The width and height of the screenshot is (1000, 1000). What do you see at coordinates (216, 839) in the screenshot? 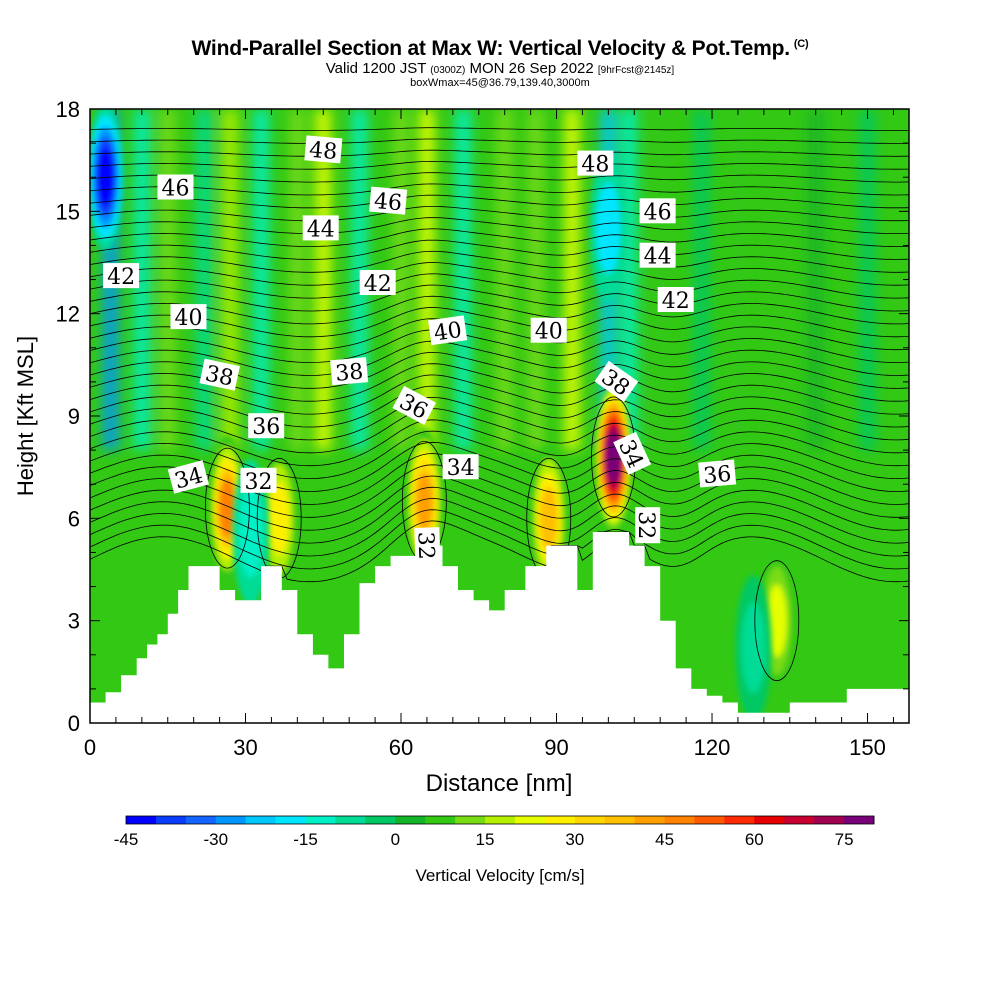
I see `colorbar-tick-label: -30` at bounding box center [216, 839].